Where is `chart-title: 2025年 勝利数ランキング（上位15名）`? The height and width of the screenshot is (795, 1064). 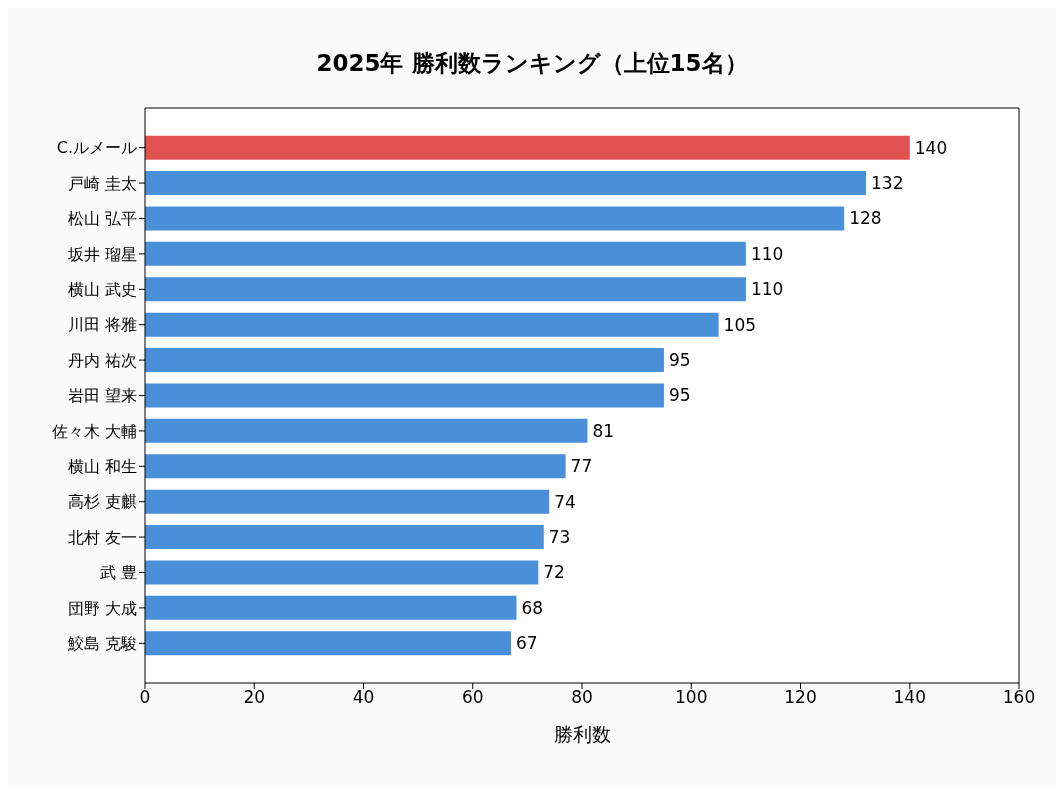
chart-title: 2025年 勝利数ランキング（上位15名） is located at coordinates (532, 63).